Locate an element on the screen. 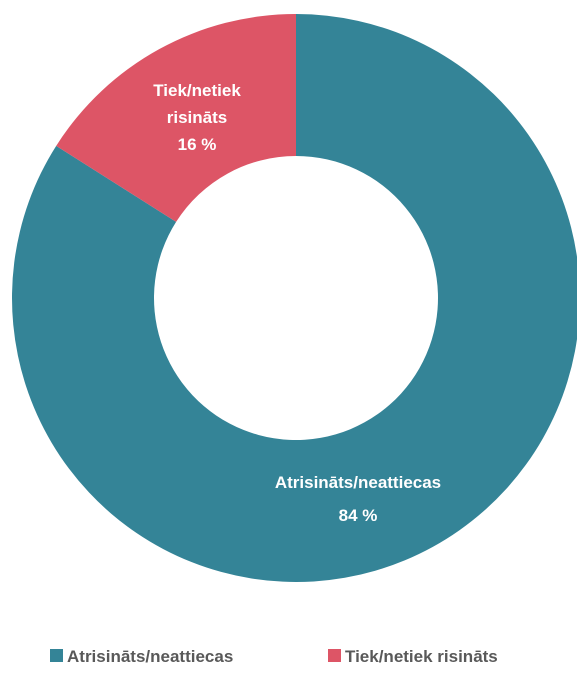 The width and height of the screenshot is (577, 673). slice-label-line: 84 % is located at coordinates (358, 515).